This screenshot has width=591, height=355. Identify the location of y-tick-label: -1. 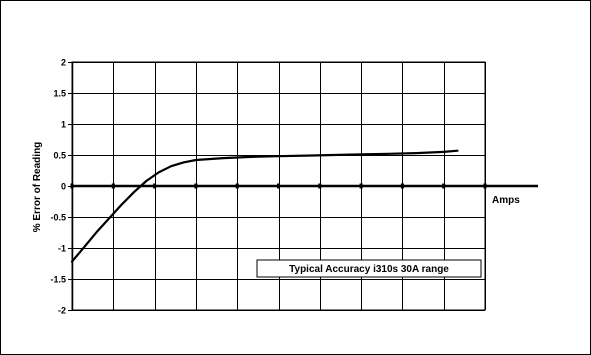
(62, 249).